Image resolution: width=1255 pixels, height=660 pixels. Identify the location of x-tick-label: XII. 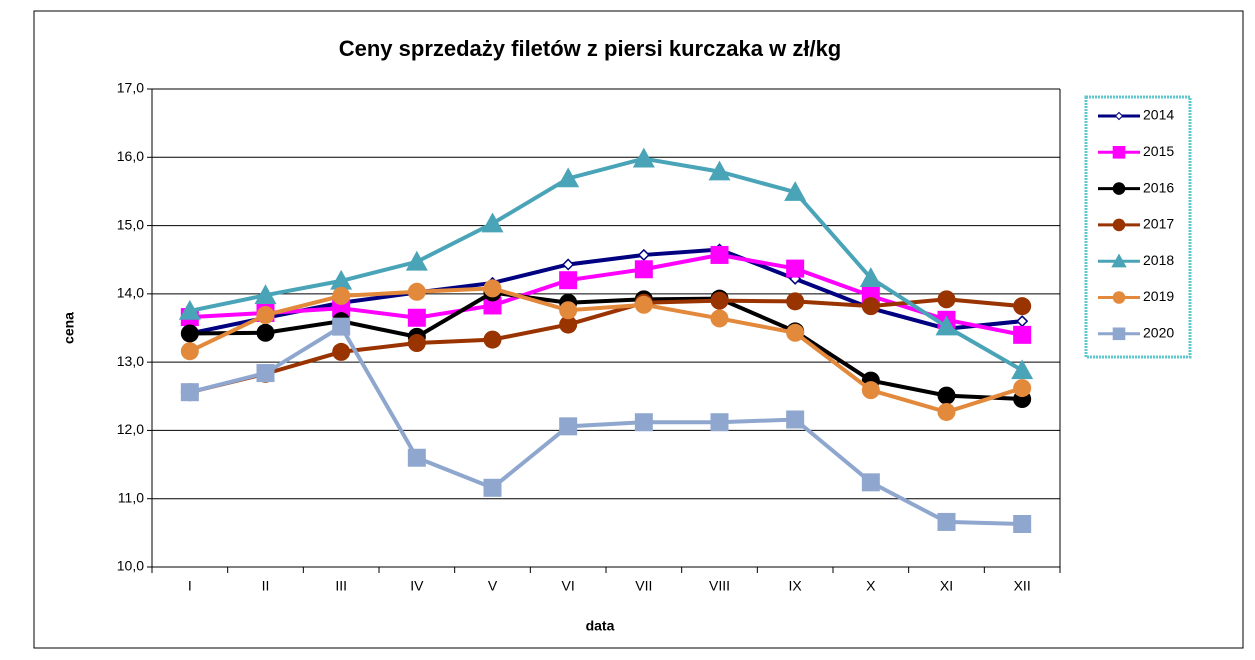
(1022, 586).